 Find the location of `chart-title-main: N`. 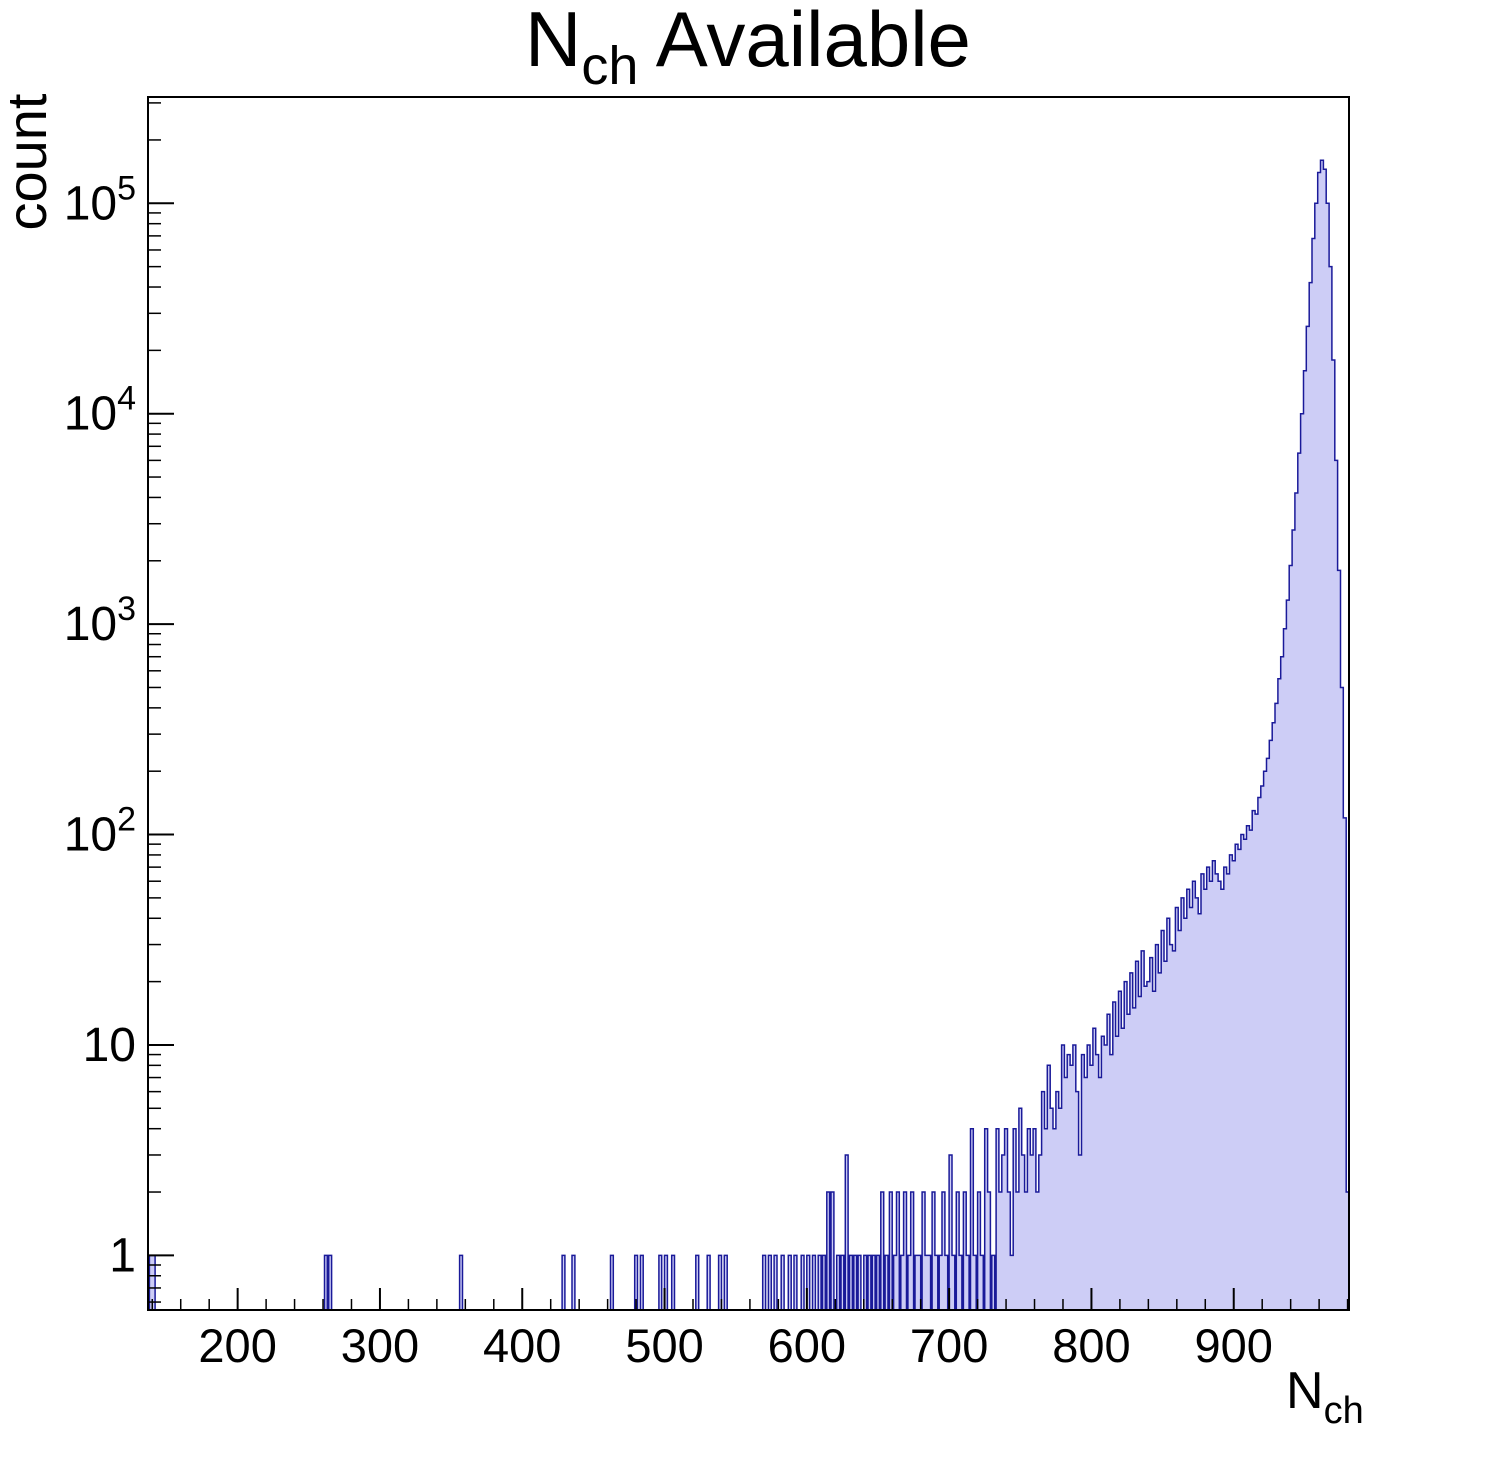

chart-title-main: N is located at coordinates (553, 41).